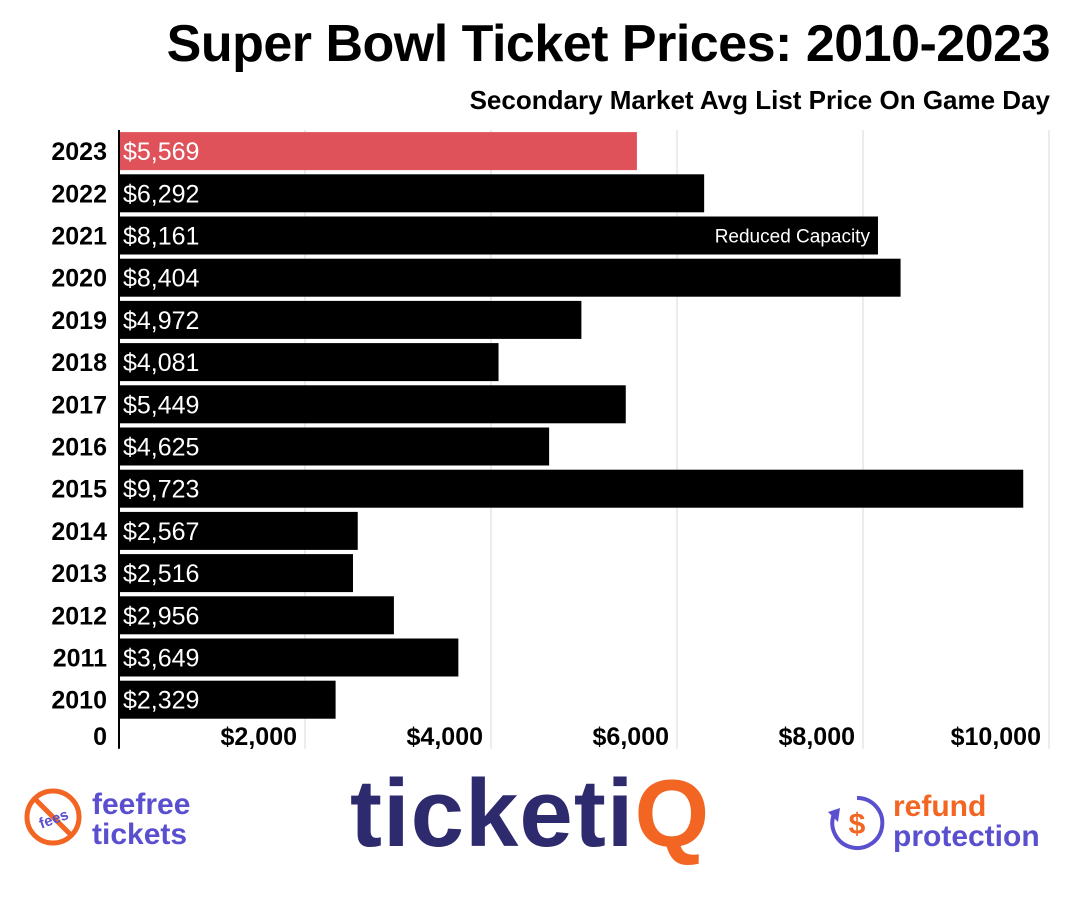 This screenshot has height=900, width=1087. What do you see at coordinates (445, 737) in the screenshot?
I see `x-tick-label-4000: $4,000` at bounding box center [445, 737].